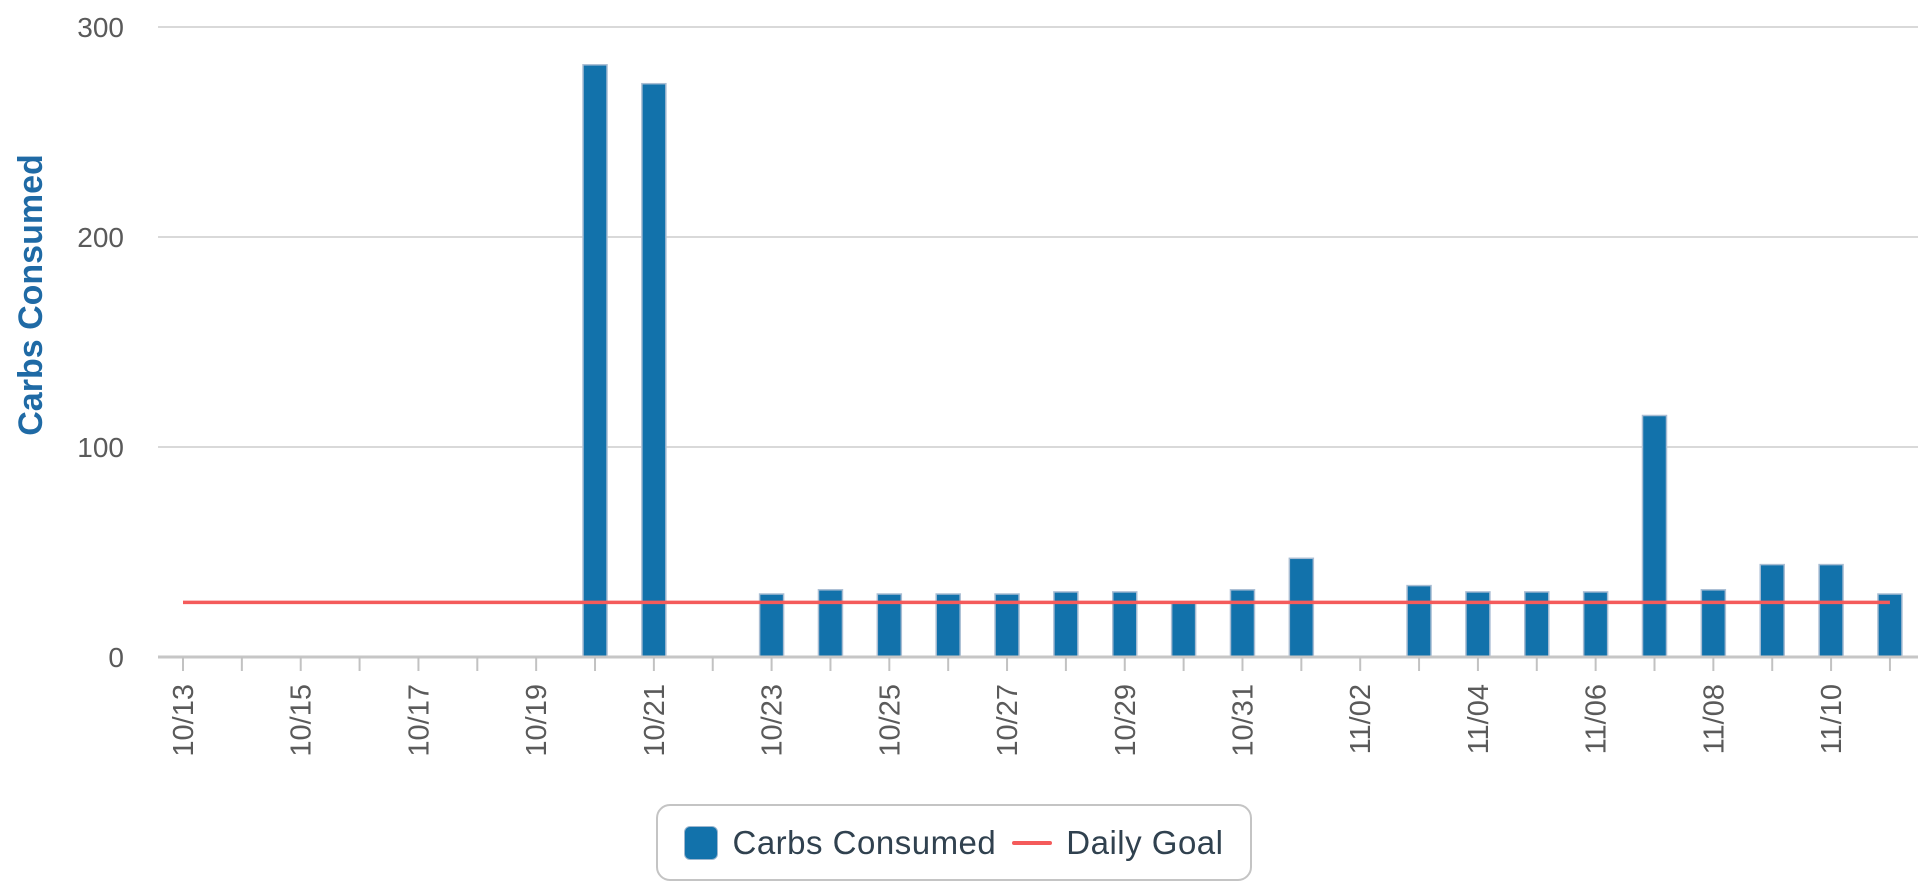 Image resolution: width=1920 pixels, height=887 pixels. I want to click on legend-label-carbs-consumed: Carbs Consumed, so click(864, 842).